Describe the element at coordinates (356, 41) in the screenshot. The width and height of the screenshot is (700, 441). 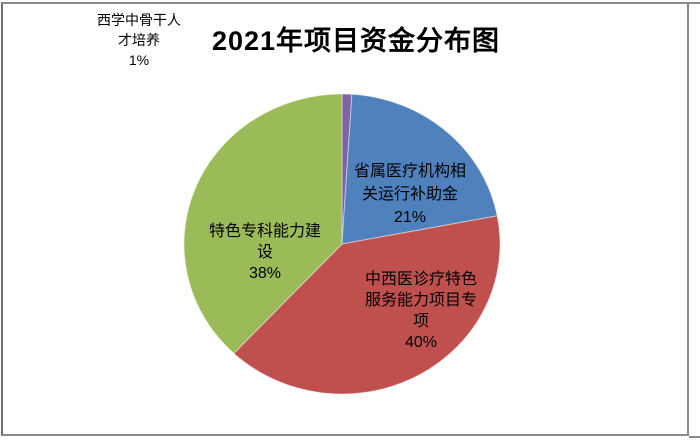
I see `chart-title: 2021年项目资金分布图` at that location.